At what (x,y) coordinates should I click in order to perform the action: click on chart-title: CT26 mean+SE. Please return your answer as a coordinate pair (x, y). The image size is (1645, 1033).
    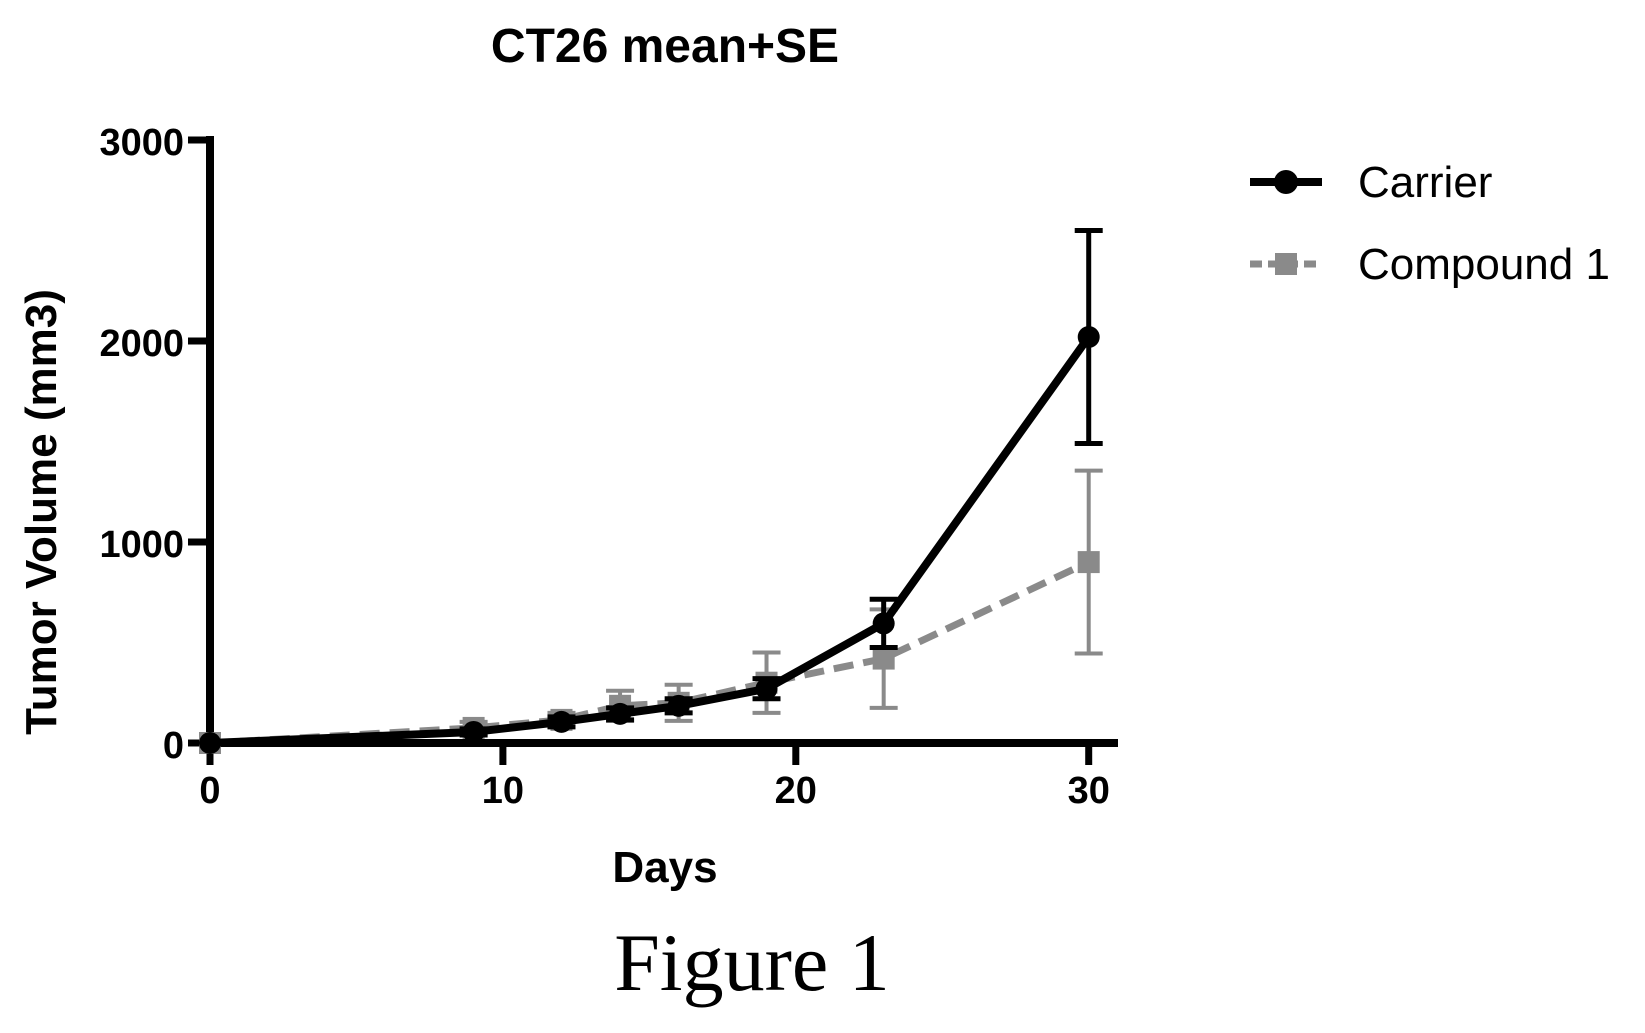
    Looking at the image, I should click on (665, 46).